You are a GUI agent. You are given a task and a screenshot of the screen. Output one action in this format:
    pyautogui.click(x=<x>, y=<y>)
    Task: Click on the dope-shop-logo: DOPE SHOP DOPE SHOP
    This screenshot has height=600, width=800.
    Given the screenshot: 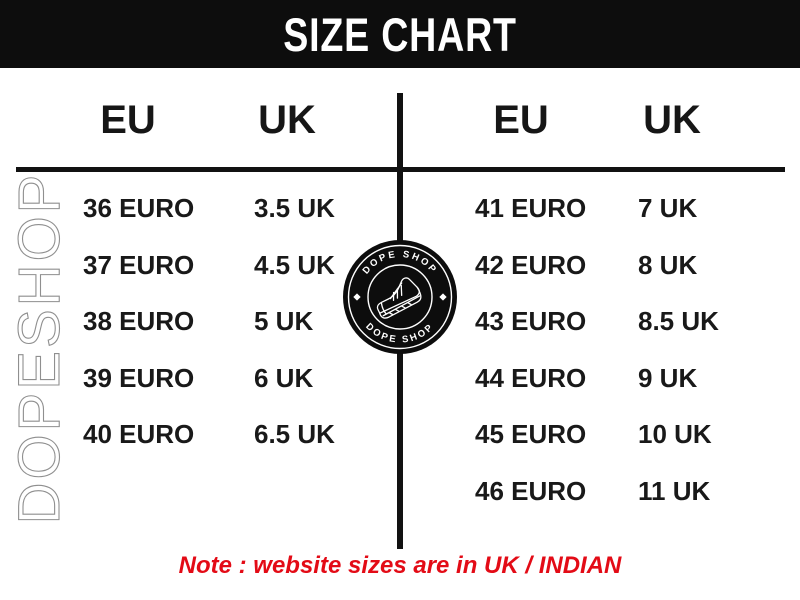 What is the action you would take?
    pyautogui.click(x=400, y=297)
    